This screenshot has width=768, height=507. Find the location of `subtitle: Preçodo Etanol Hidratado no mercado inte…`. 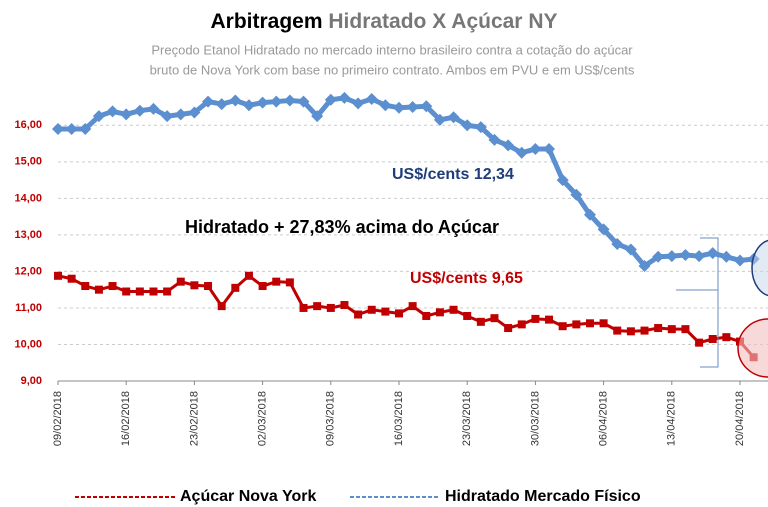

subtitle: Preçodo Etanol Hidratado no mercado inte… is located at coordinates (392, 49).